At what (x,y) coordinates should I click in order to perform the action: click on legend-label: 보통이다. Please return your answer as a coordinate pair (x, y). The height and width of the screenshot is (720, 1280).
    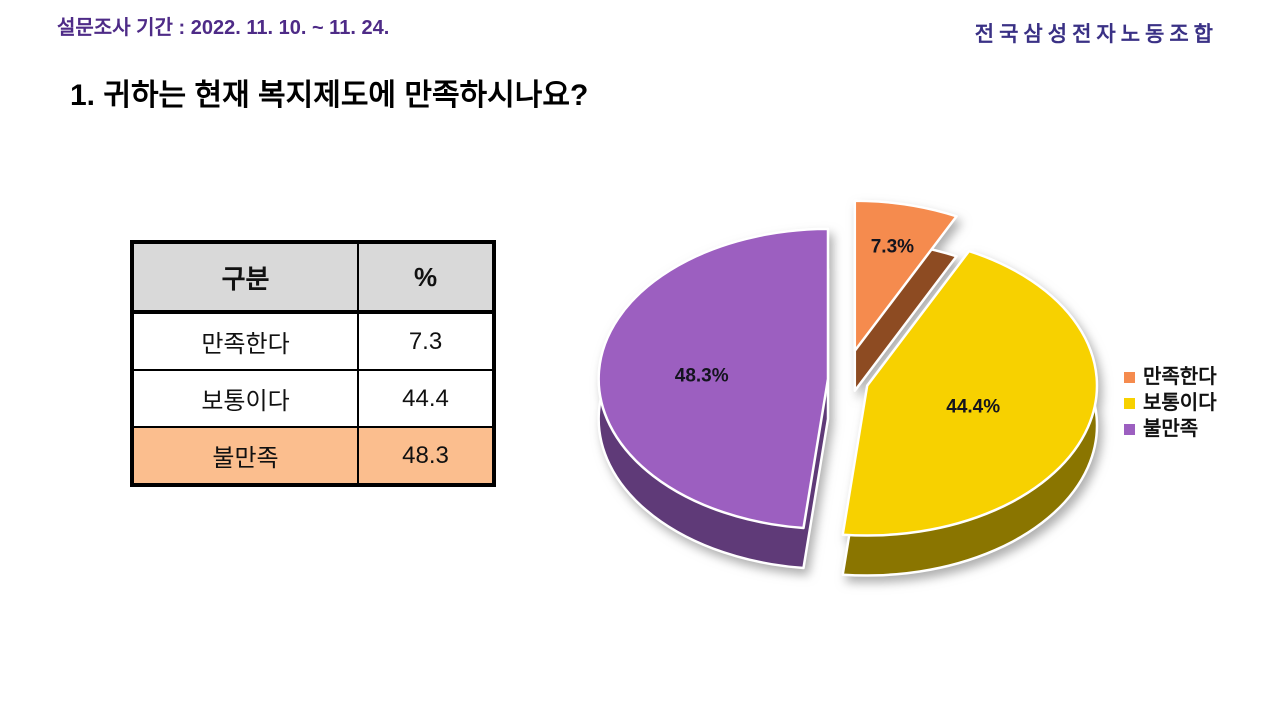
    Looking at the image, I should click on (1180, 403).